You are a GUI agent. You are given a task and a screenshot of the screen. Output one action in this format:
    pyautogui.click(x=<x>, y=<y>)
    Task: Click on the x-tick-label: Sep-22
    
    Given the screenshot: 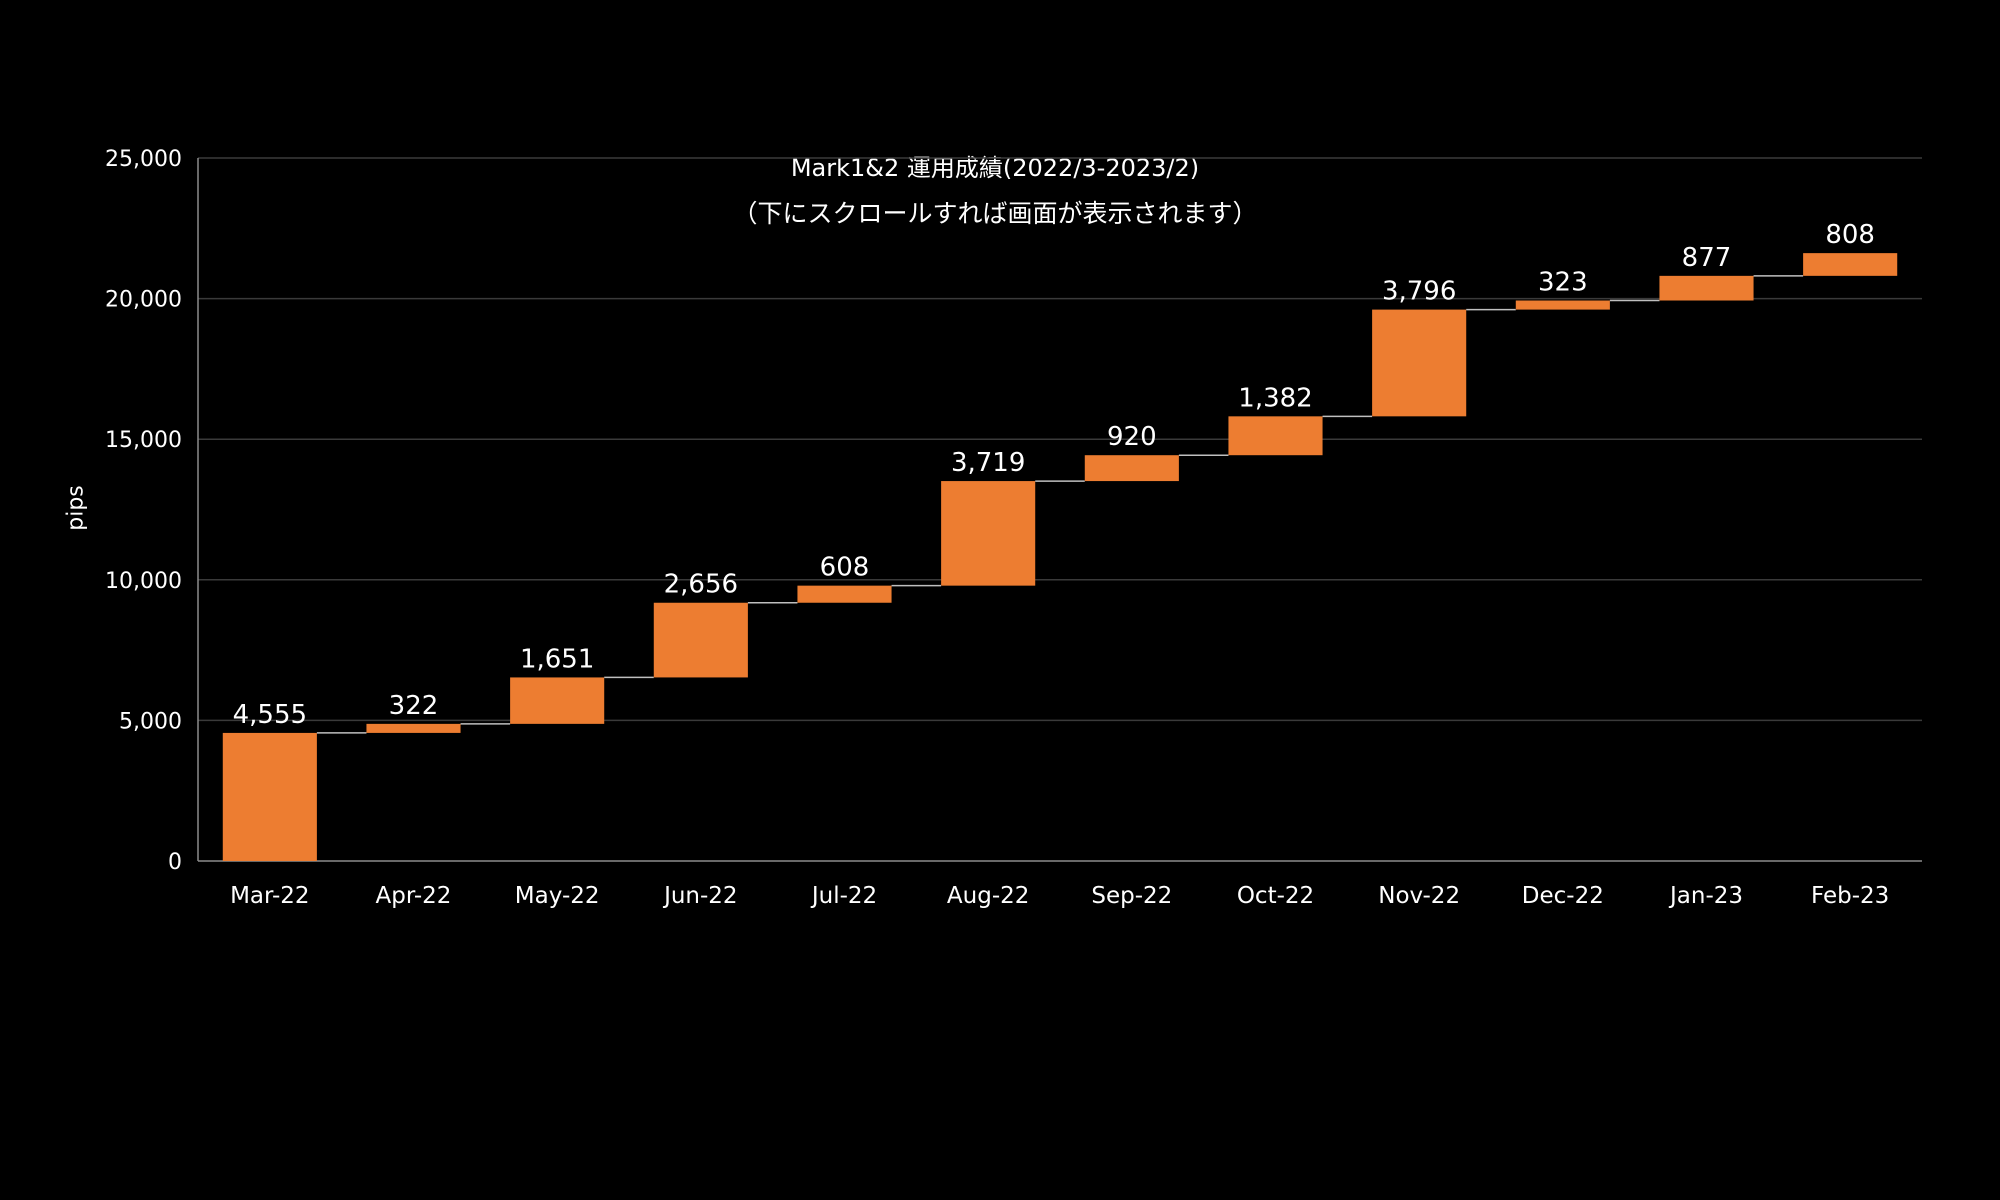 What is the action you would take?
    pyautogui.click(x=1131, y=896)
    